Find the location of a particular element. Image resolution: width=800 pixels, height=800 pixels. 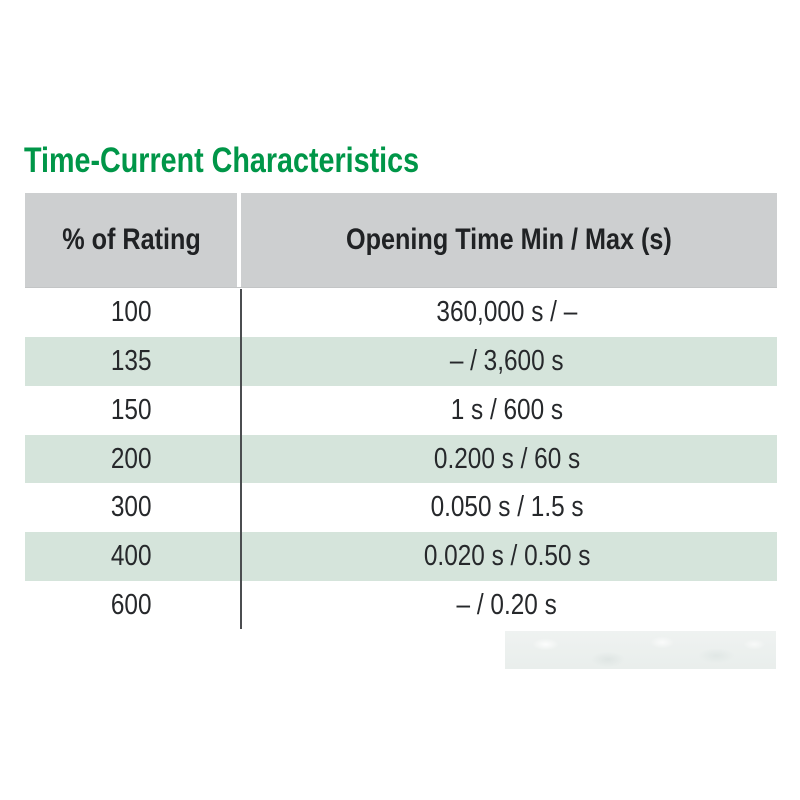

page-title: Time-Current Characteristics is located at coordinates (222, 160).